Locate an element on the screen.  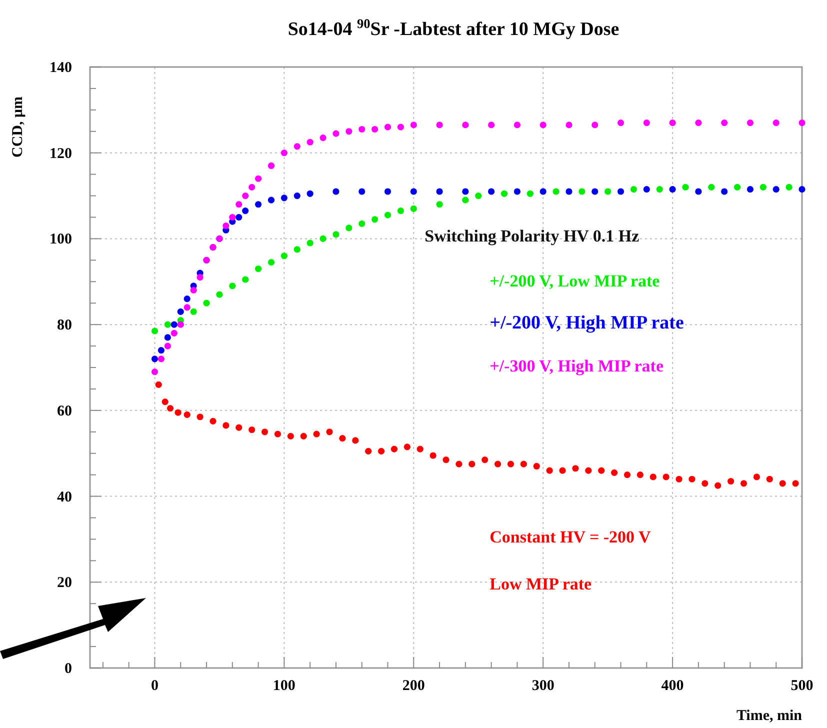
y-tick-label: 40 is located at coordinates (64, 497).